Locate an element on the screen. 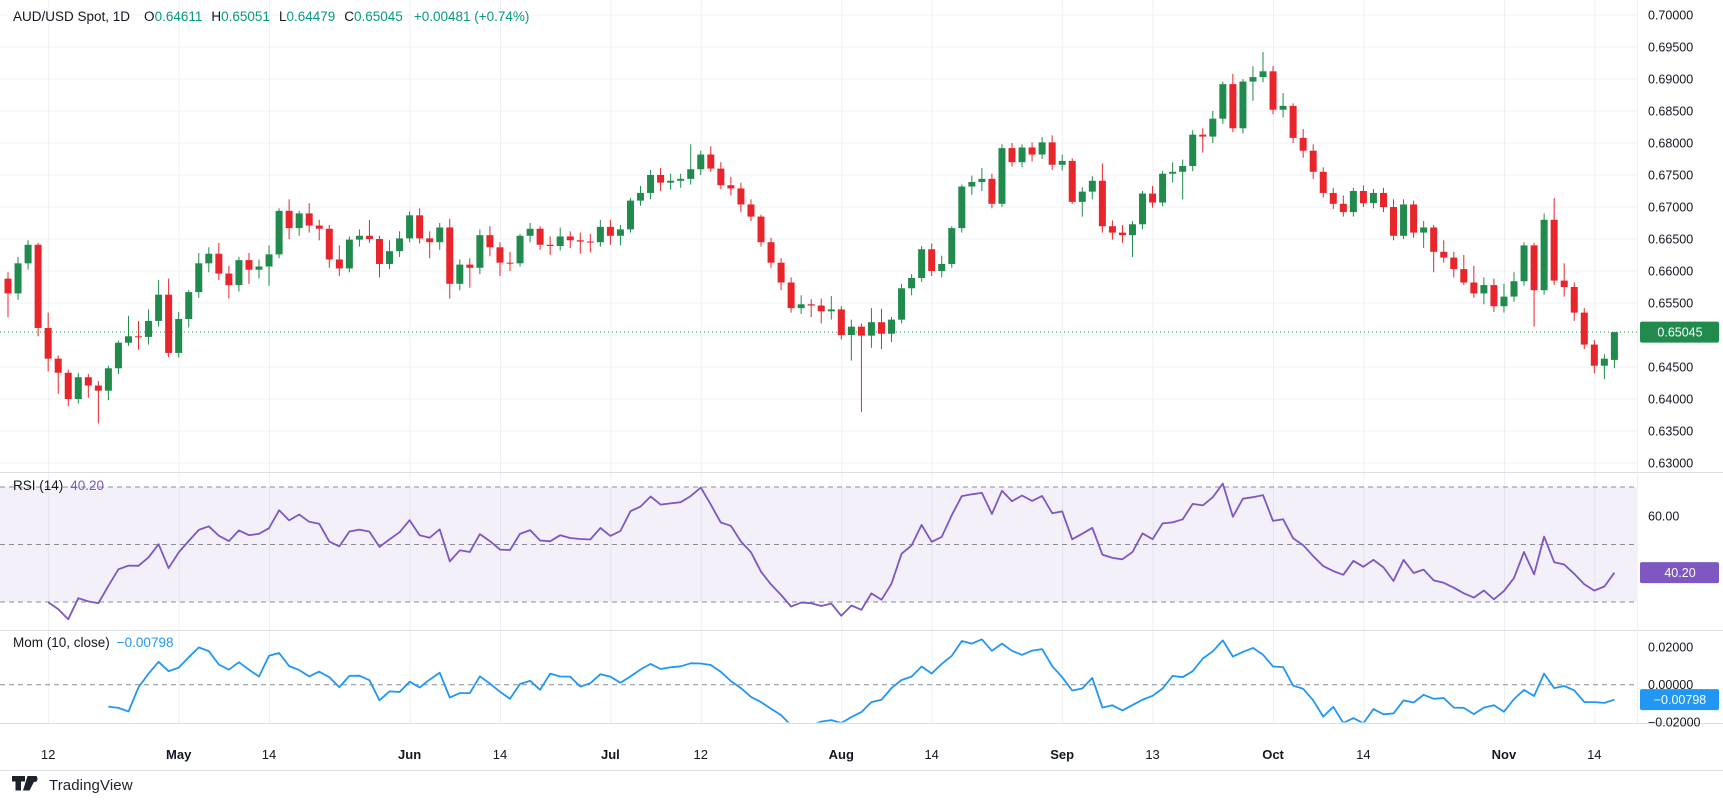  tradingview-logo: TradingView is located at coordinates (72, 785).